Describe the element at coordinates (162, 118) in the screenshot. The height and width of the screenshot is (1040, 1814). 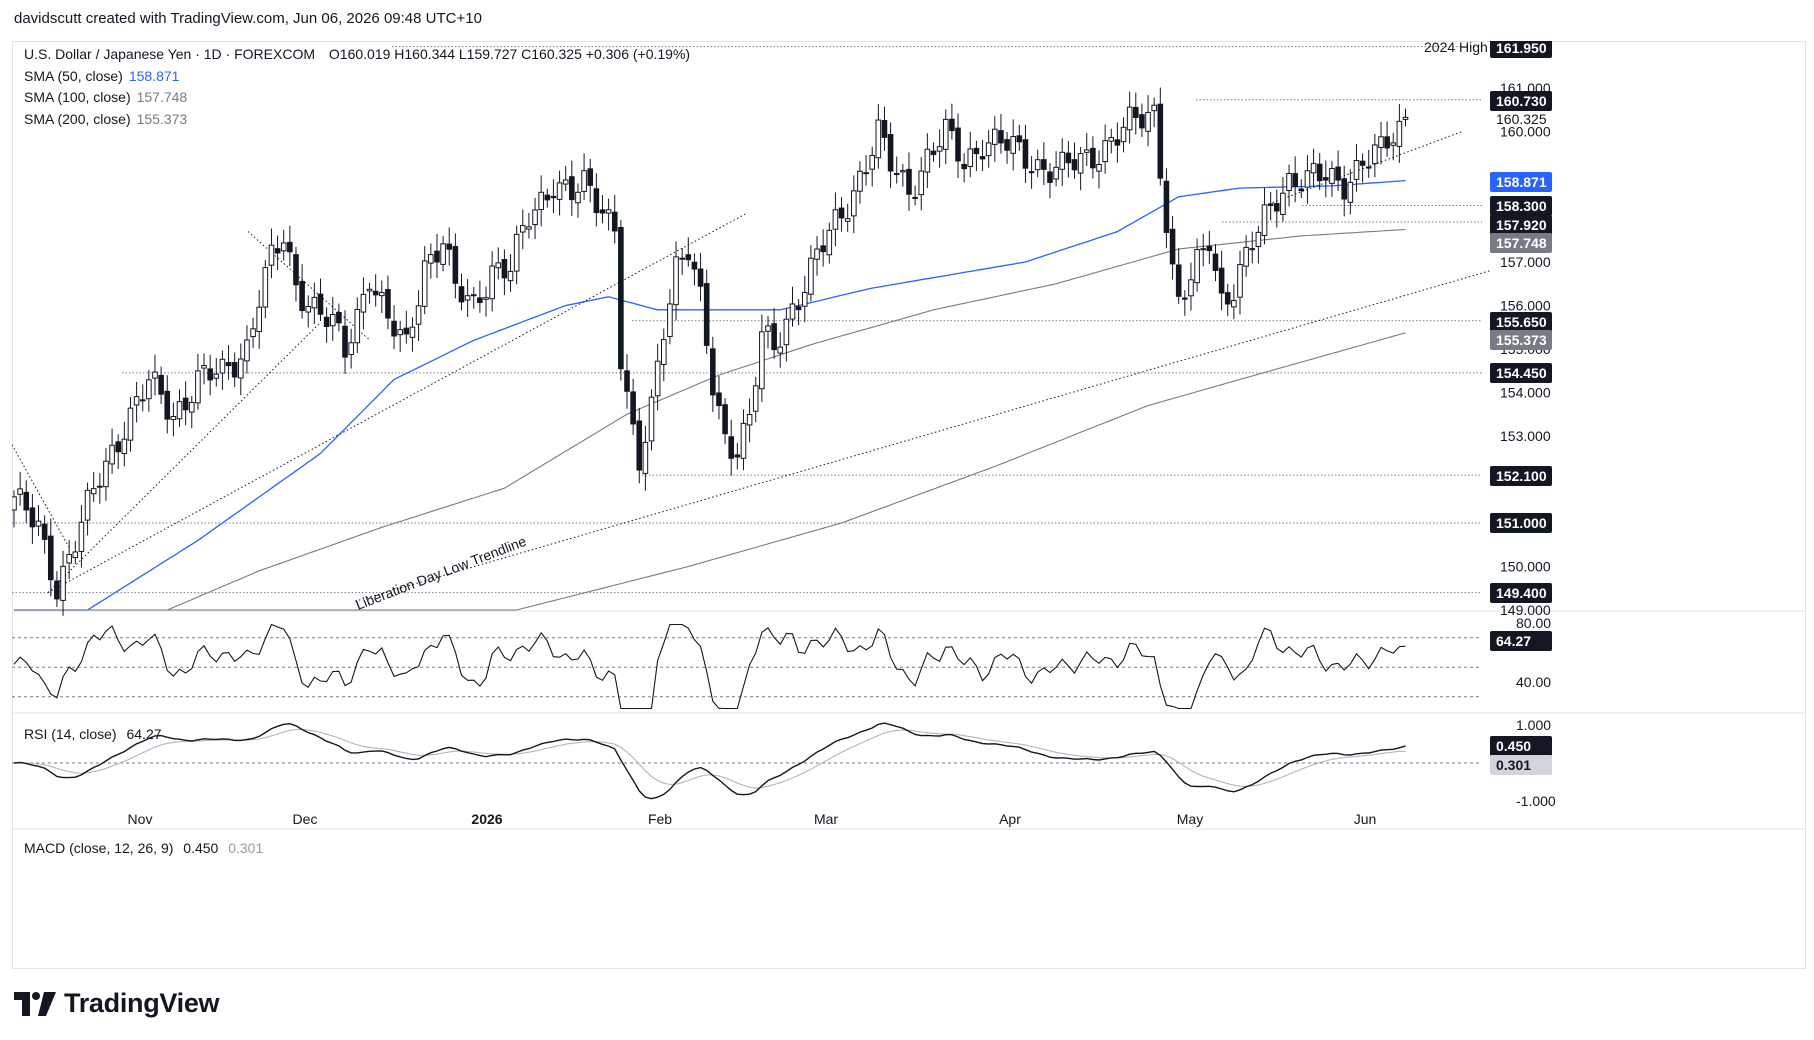
I see `sma200-value: 155.373` at that location.